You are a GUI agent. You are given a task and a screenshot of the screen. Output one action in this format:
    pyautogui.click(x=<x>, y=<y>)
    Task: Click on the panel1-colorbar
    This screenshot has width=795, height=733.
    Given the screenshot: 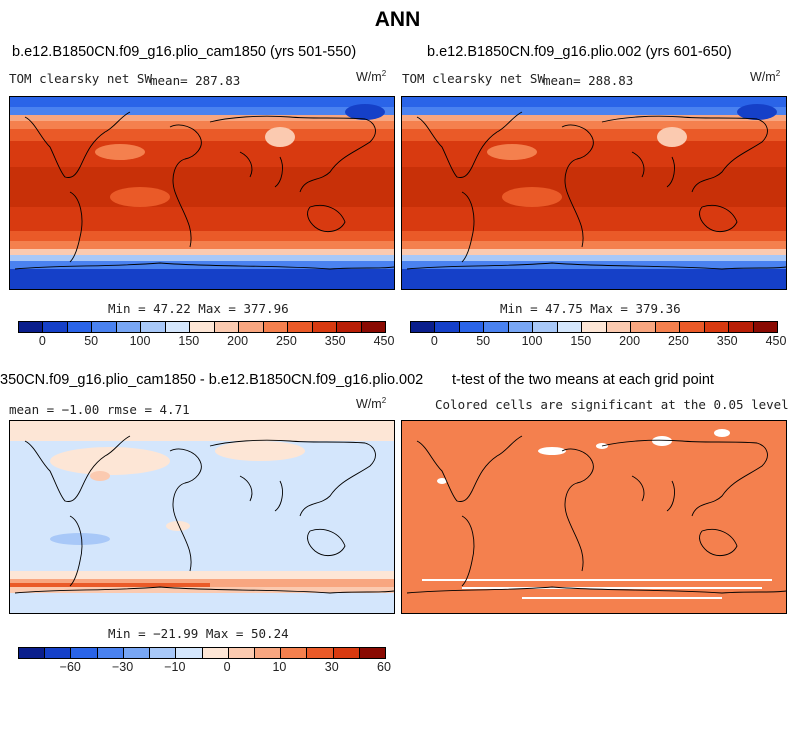 What is the action you would take?
    pyautogui.click(x=202, y=327)
    